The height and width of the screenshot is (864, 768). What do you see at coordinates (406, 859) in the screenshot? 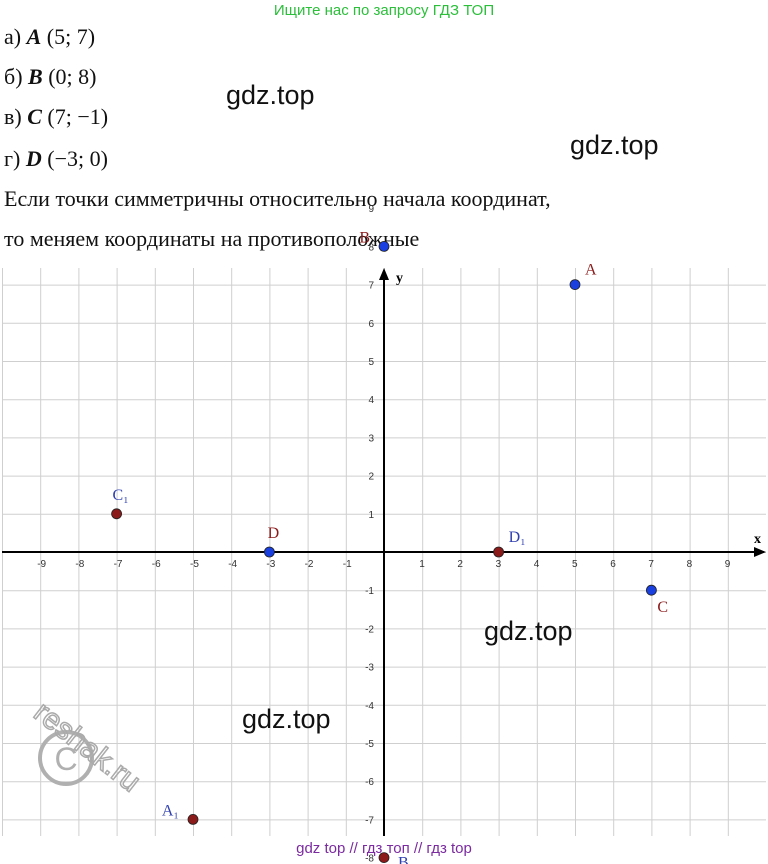
I see `point-label: B₁` at bounding box center [406, 859].